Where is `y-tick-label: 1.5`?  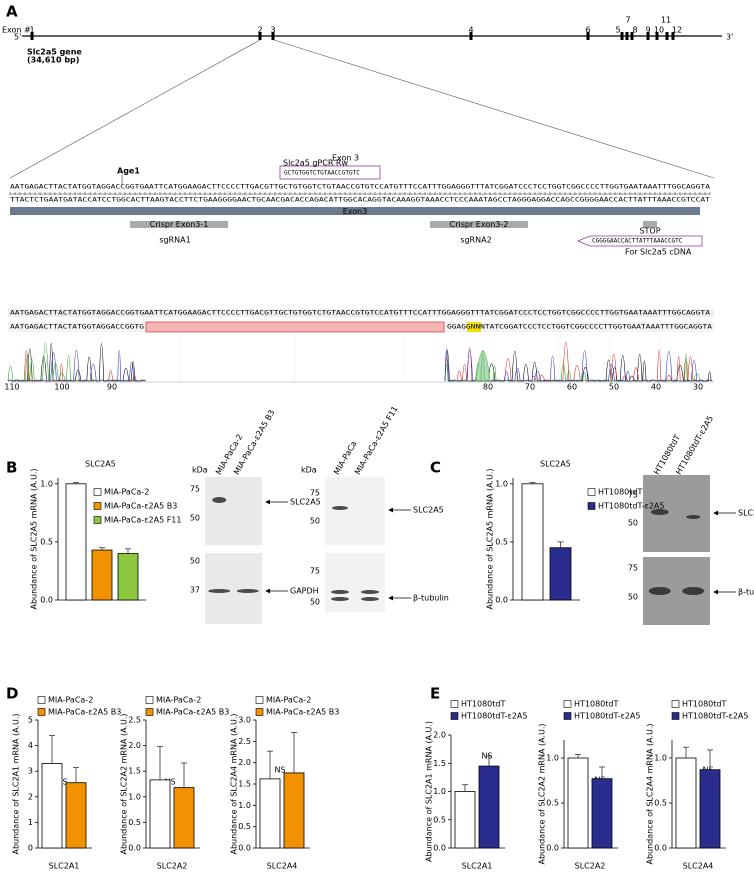 y-tick-label: 1.5 is located at coordinates (134, 771).